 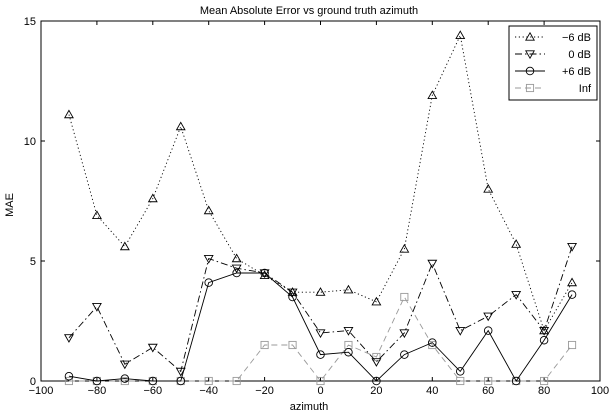 What do you see at coordinates (97, 391) in the screenshot?
I see `x-tick-label: −80` at bounding box center [97, 391].